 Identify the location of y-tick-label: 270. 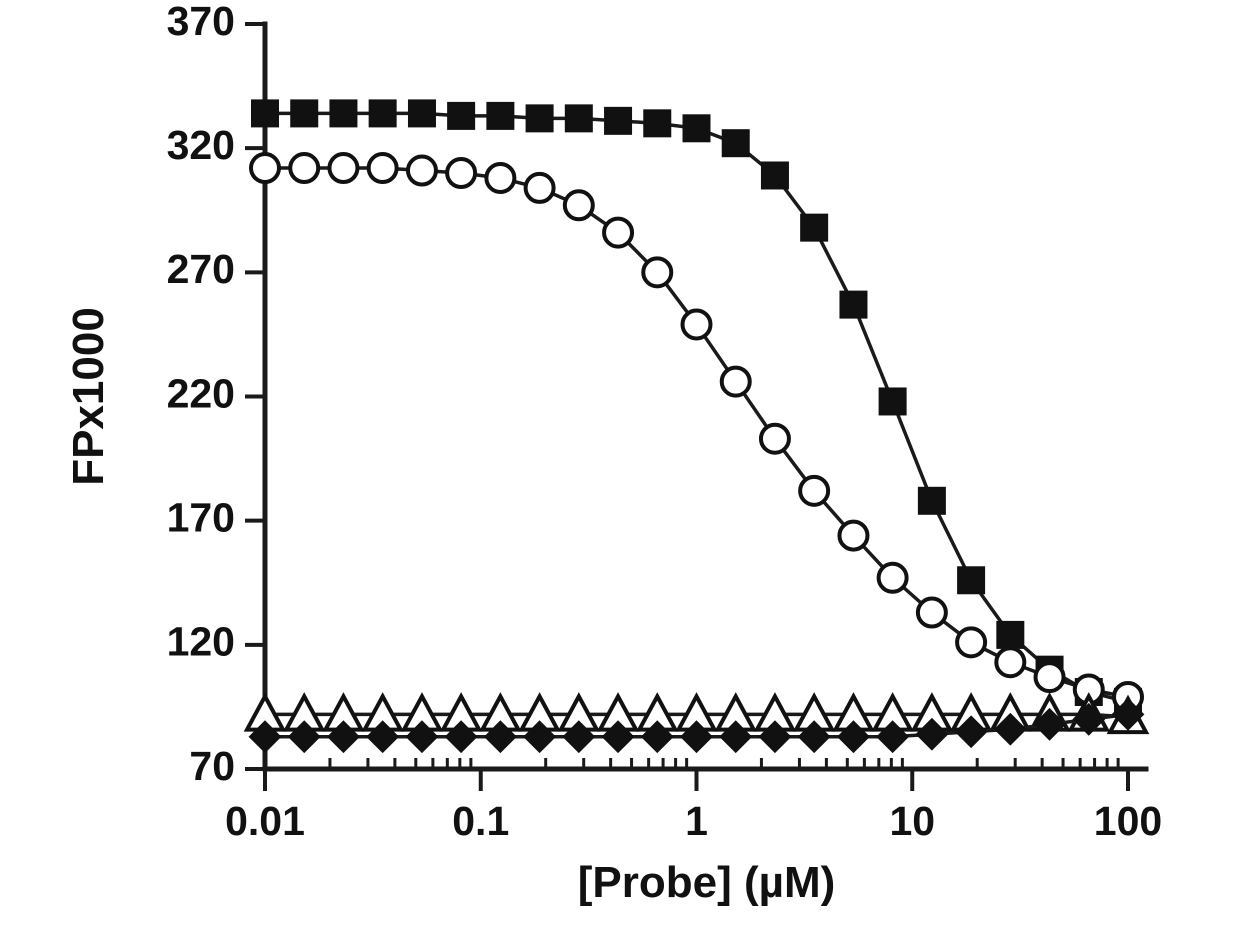
(201, 269).